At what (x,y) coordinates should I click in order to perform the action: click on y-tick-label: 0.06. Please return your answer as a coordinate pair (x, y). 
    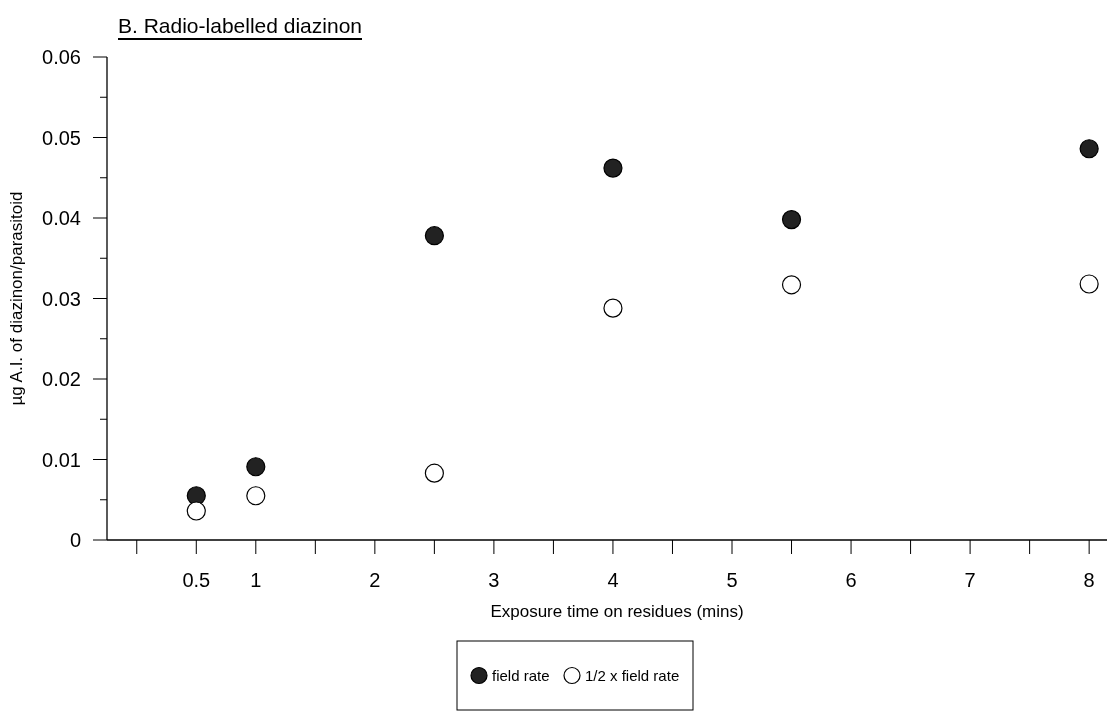
    Looking at the image, I should click on (61, 57).